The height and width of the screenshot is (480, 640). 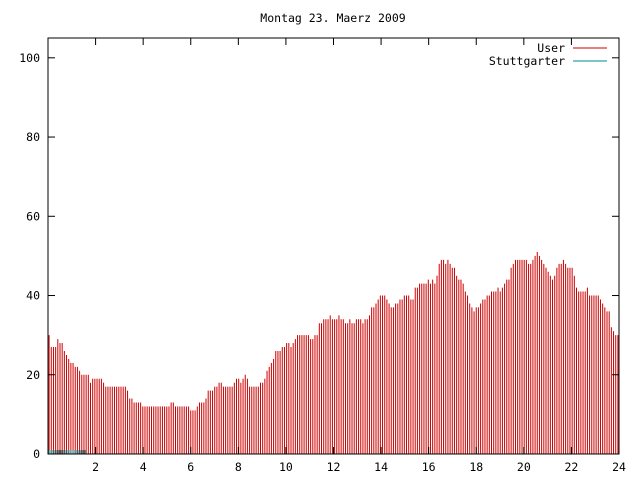 What do you see at coordinates (619, 467) in the screenshot?
I see `x-tick-label: 24` at bounding box center [619, 467].